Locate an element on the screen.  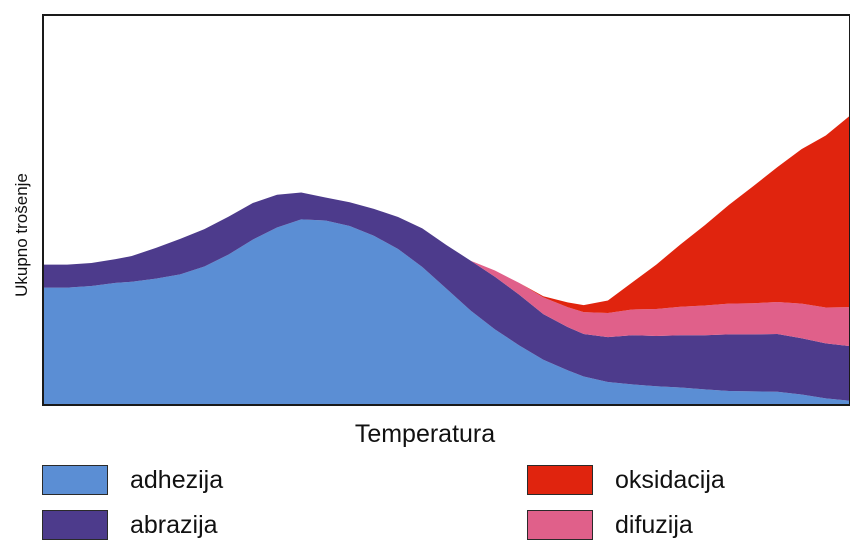
legend-item-abrazija: abrazija is located at coordinates (130, 525).